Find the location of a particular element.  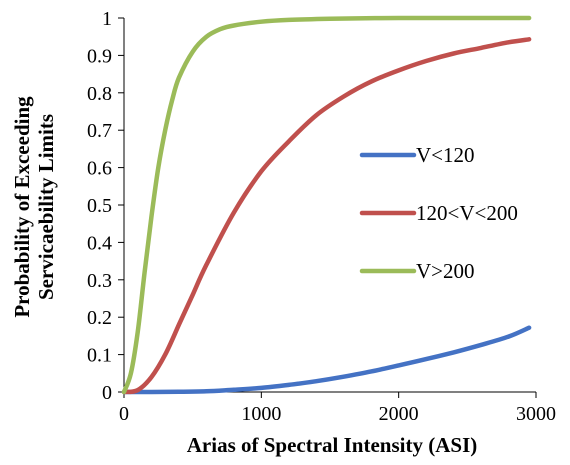

y-tick-label: 0.3 is located at coordinates (99, 281).